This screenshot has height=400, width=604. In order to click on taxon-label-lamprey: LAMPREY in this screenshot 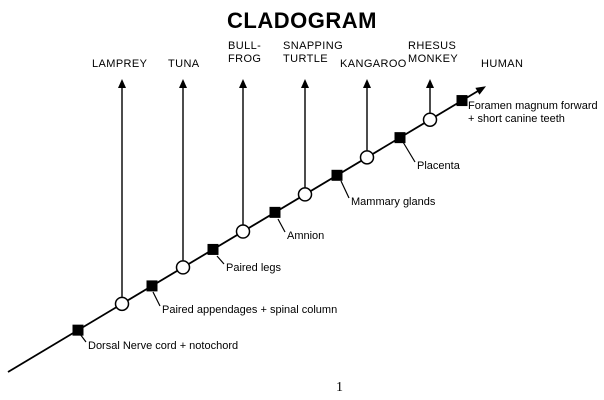, I will do `click(120, 64)`.